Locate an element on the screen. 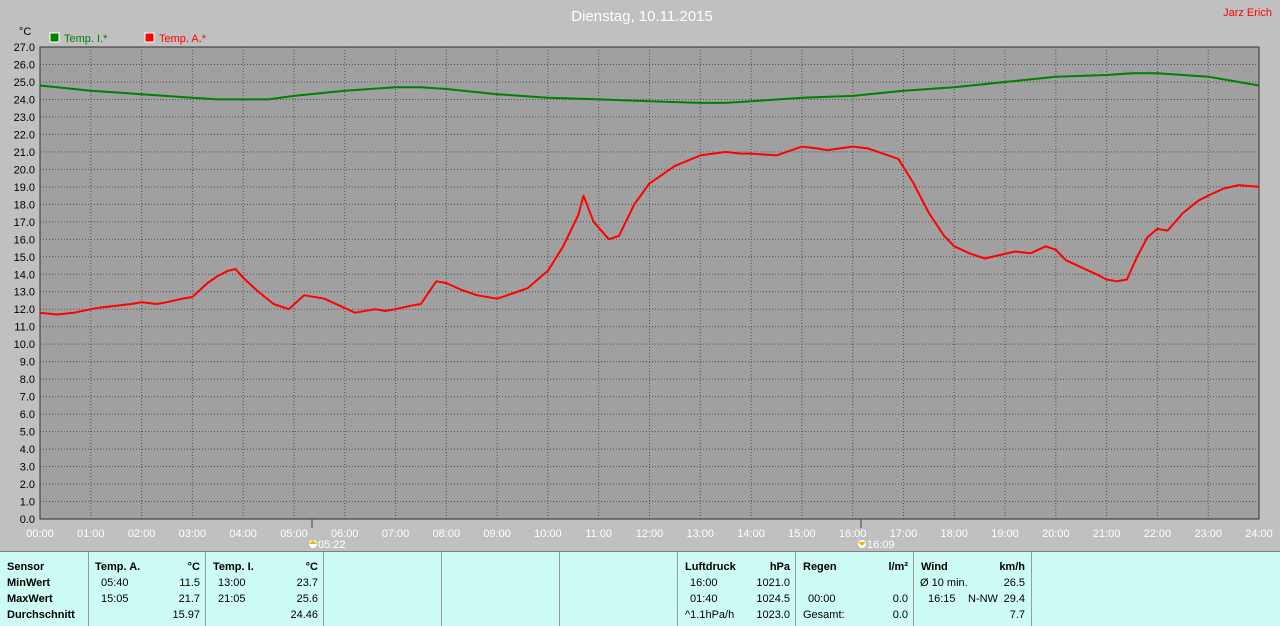  y-tick-label: 27.0 is located at coordinates (24, 48).